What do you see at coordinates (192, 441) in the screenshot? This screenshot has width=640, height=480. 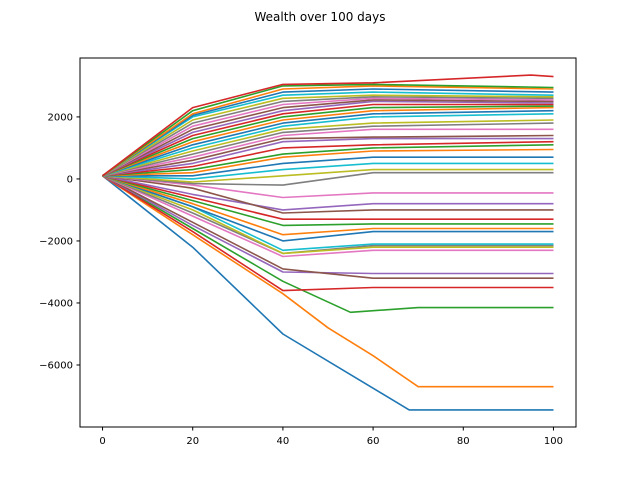 I see `x-tick-label: 20` at bounding box center [192, 441].